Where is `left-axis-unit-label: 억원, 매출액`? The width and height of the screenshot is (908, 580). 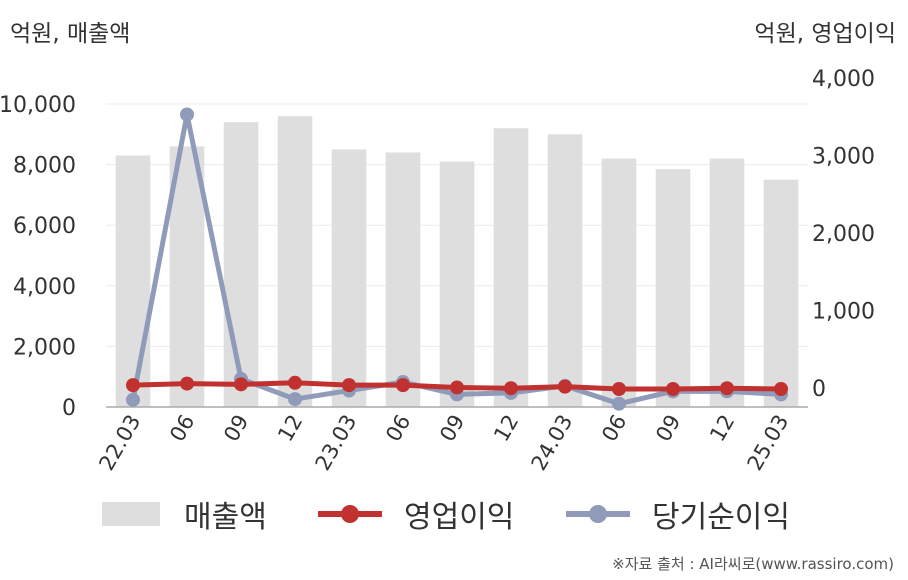 left-axis-unit-label: 억원, 매출액 is located at coordinates (70, 34).